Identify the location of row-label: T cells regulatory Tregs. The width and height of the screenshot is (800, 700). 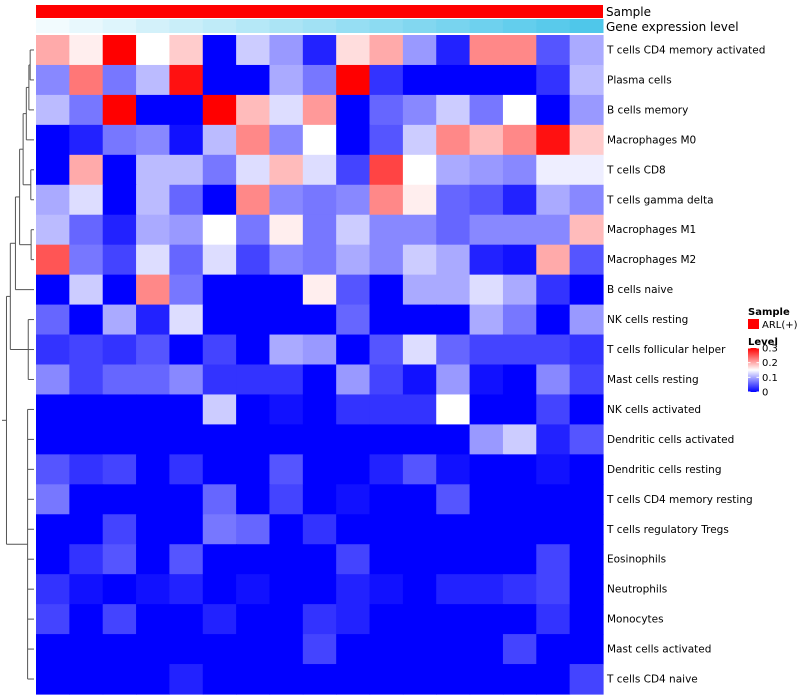
(667, 530).